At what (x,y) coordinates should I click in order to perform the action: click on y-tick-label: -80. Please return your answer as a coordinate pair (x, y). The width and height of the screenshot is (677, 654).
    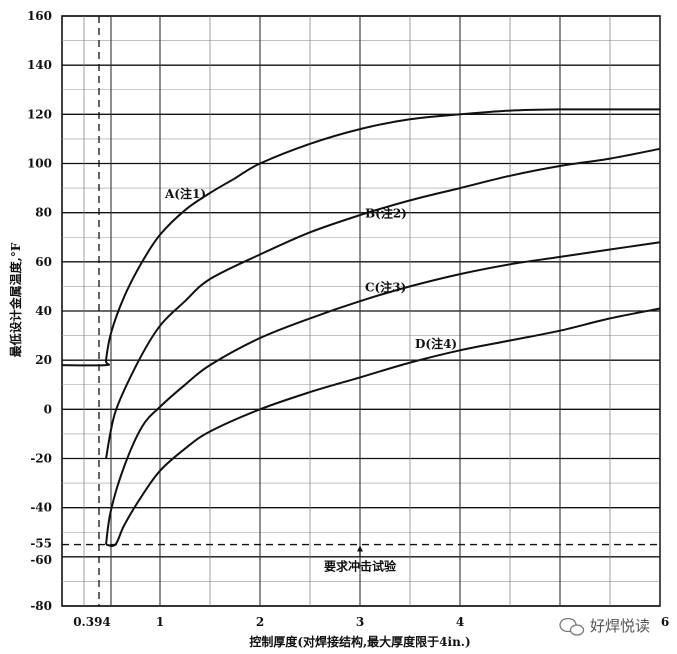
    Looking at the image, I should click on (41, 606).